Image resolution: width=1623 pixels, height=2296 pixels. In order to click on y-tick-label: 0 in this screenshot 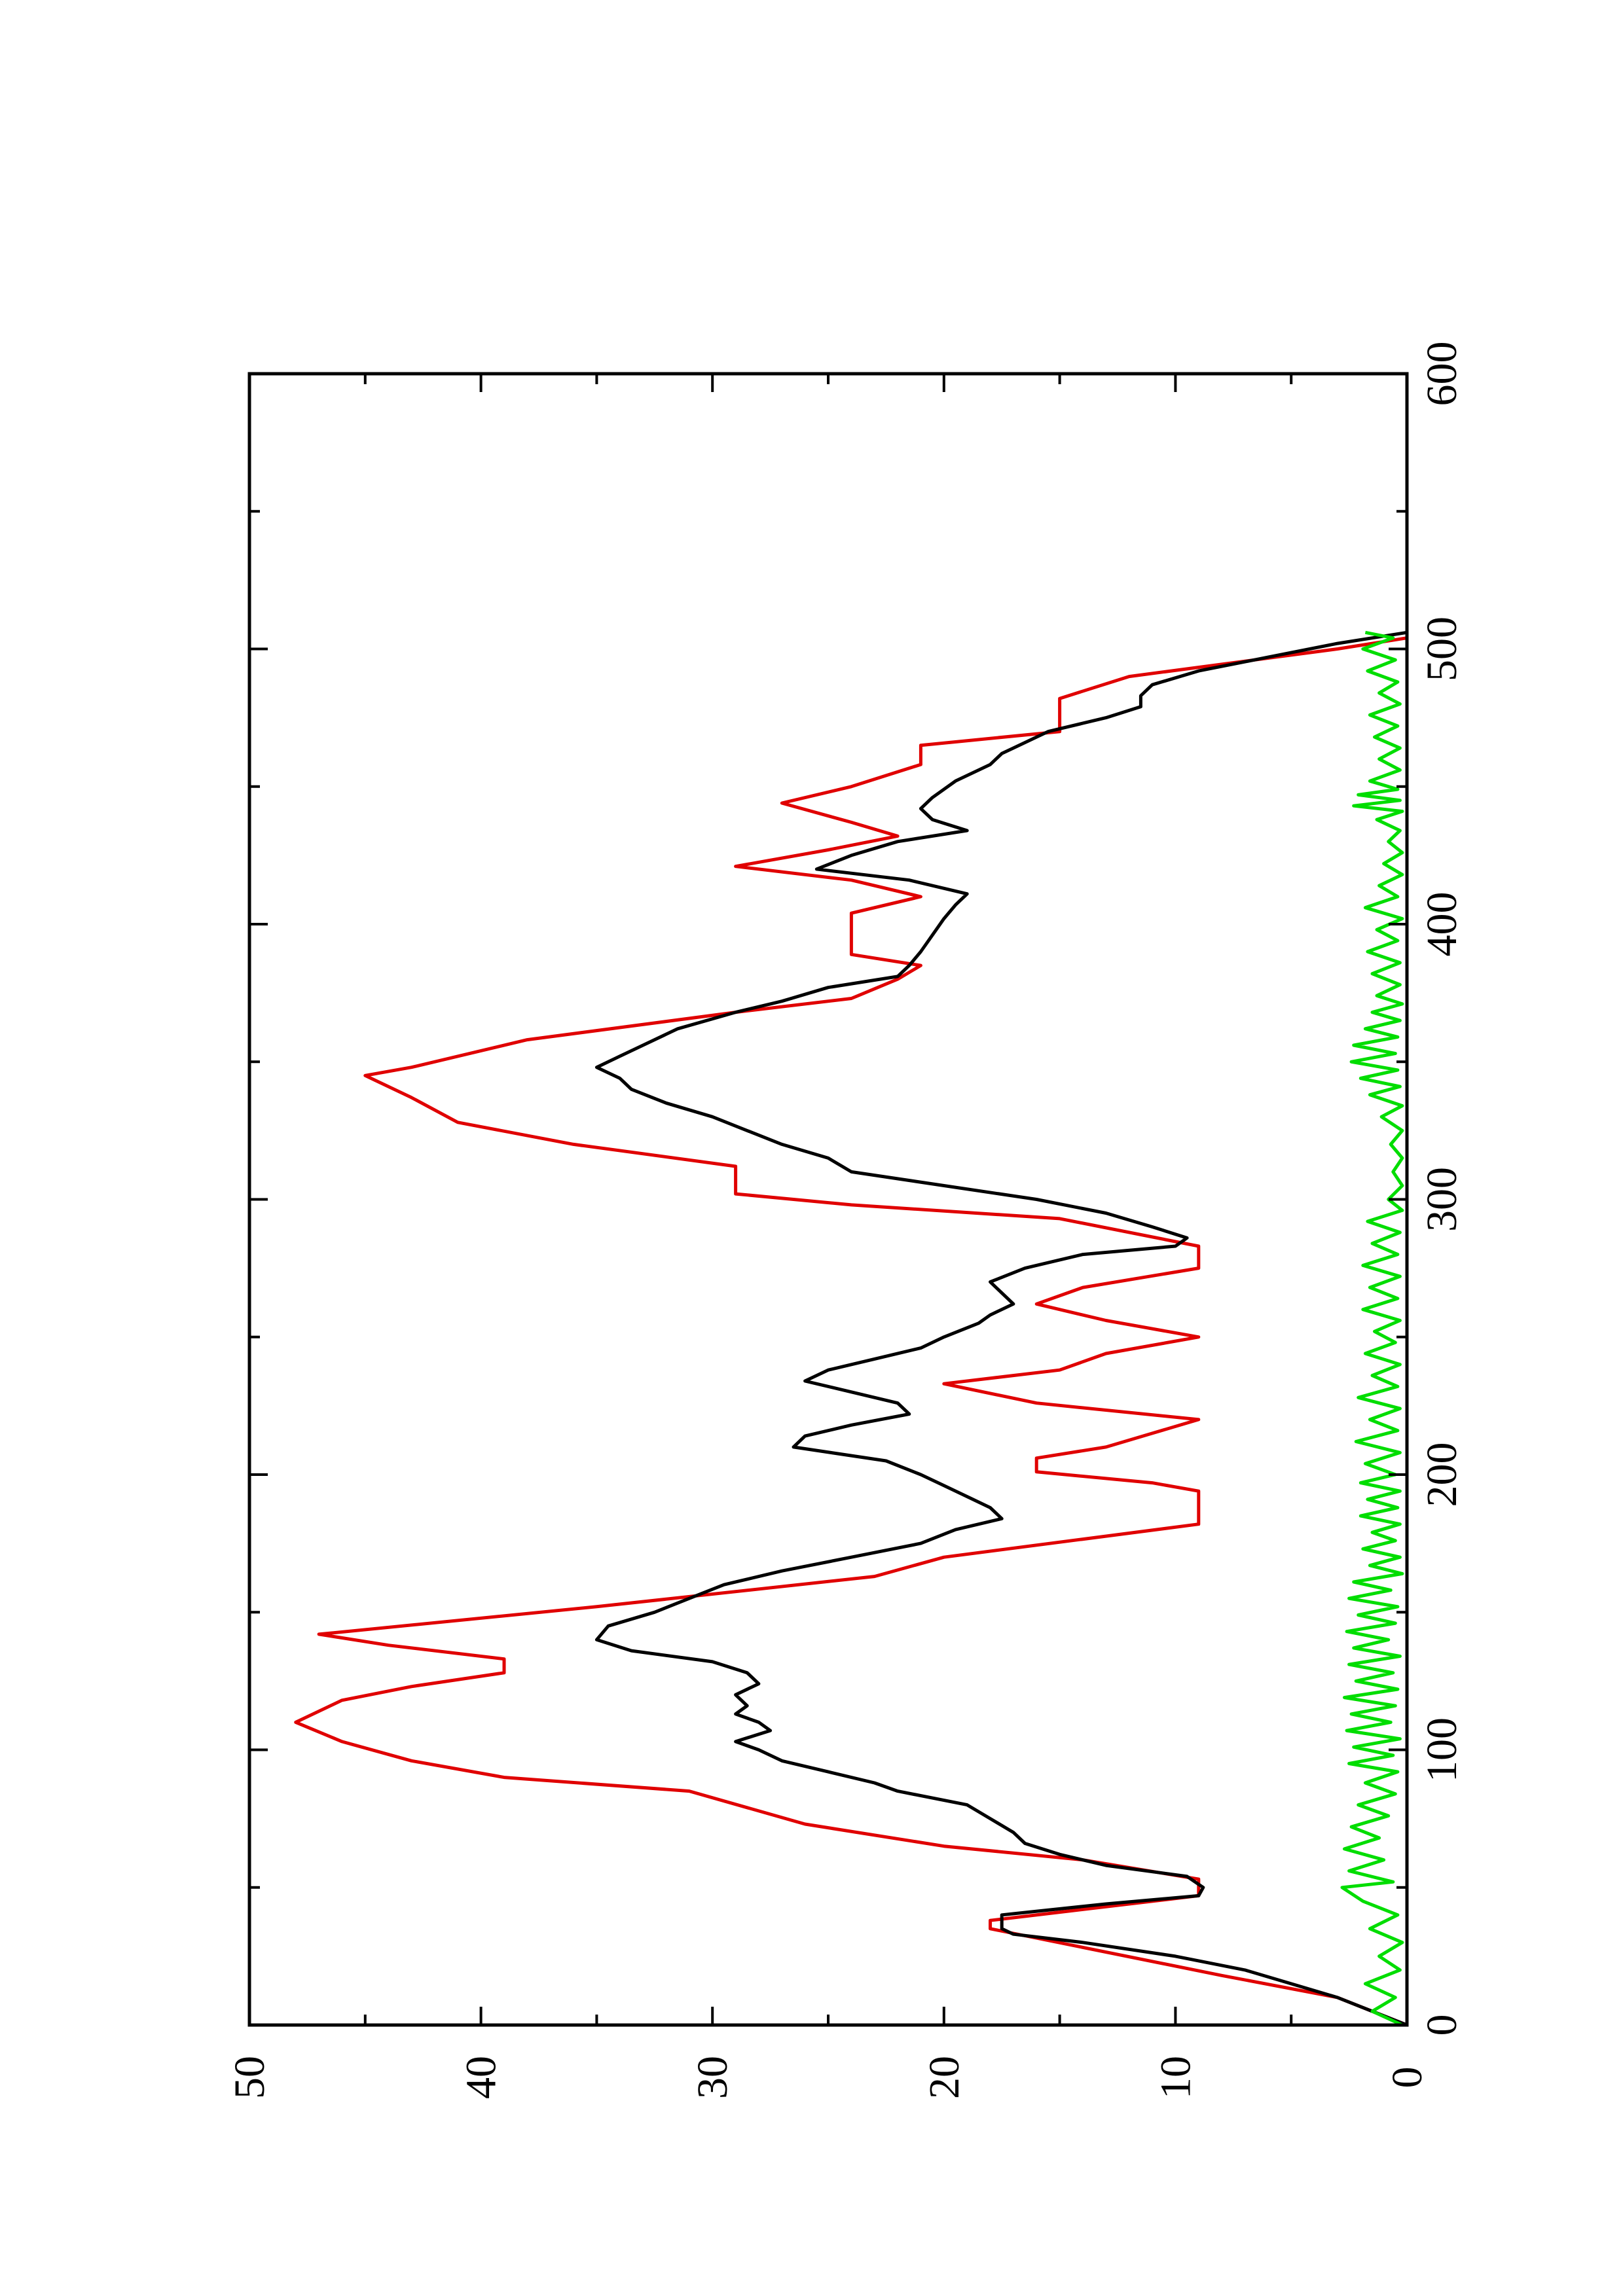, I will do `click(1407, 2078)`.